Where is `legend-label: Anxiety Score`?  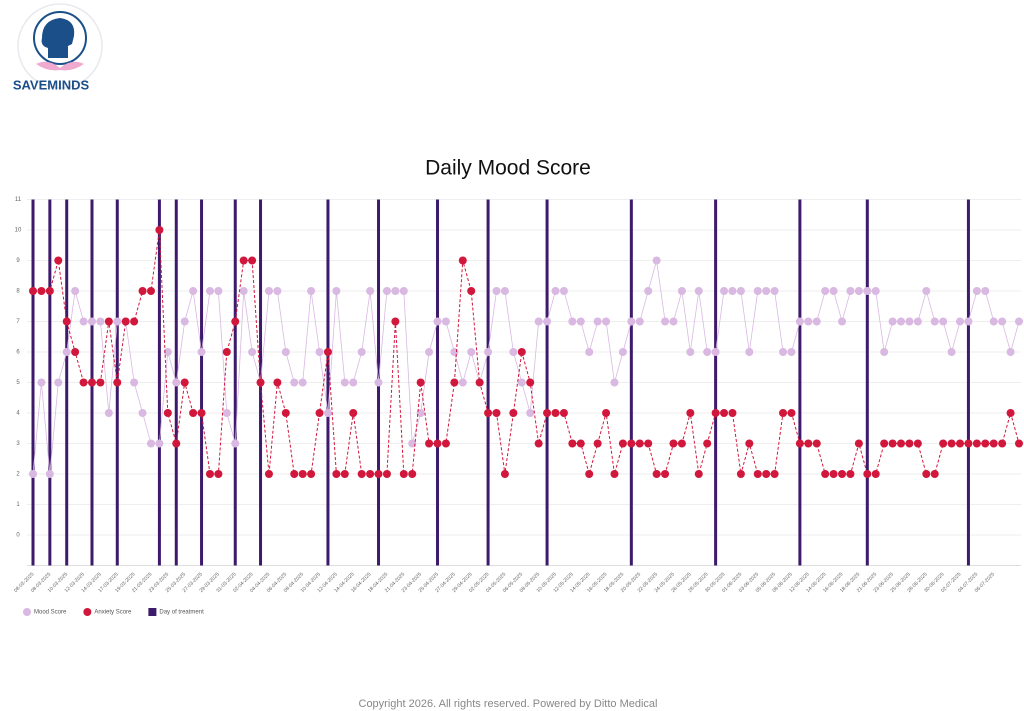
legend-label: Anxiety Score is located at coordinates (113, 613).